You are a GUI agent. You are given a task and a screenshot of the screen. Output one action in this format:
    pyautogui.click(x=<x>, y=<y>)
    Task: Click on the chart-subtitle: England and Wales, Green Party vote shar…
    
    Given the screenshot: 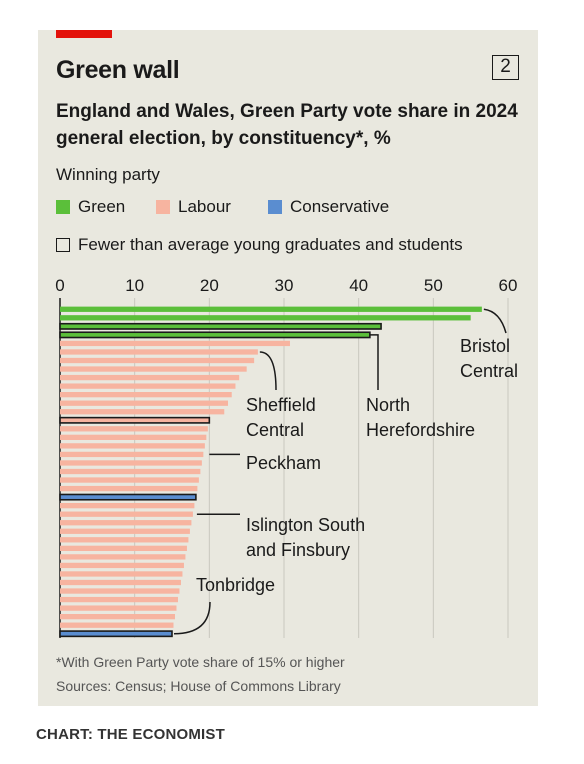 What is the action you would take?
    pyautogui.click(x=287, y=125)
    